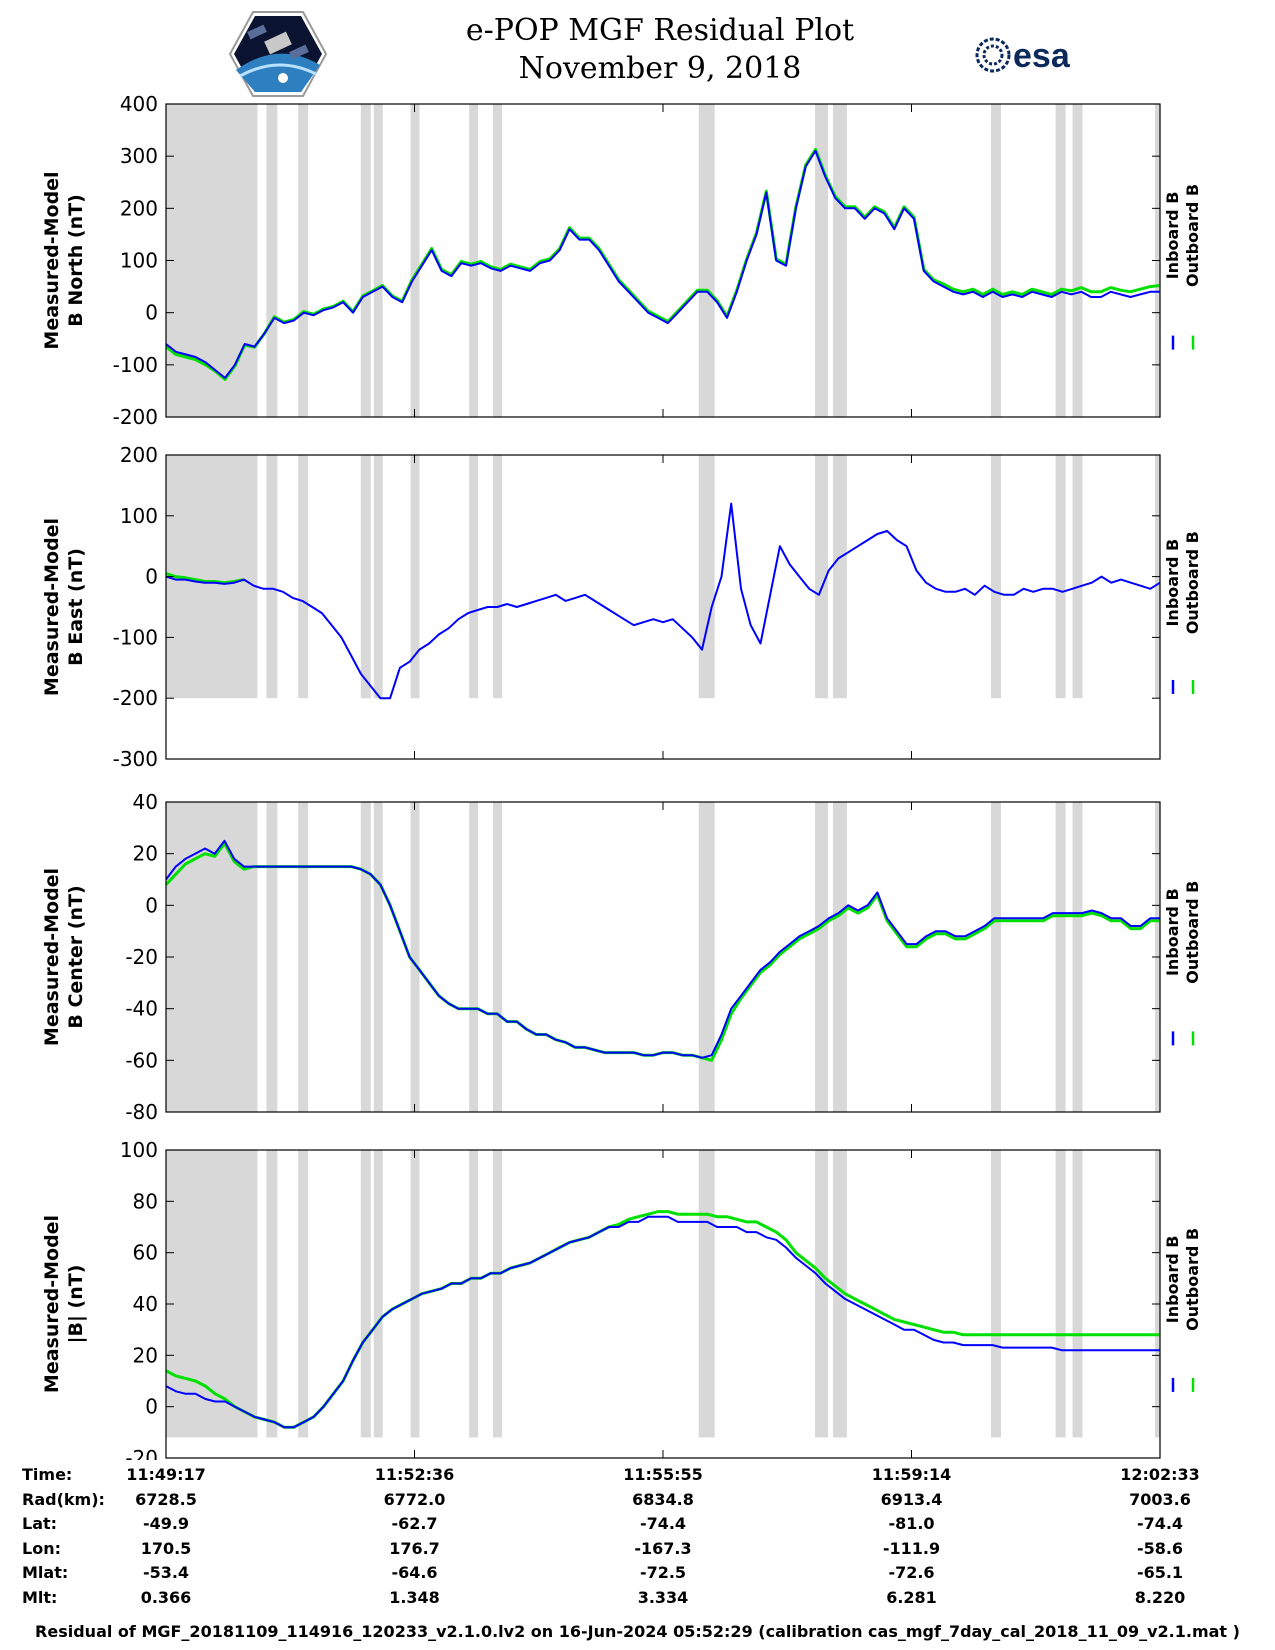  What do you see at coordinates (911, 1572) in the screenshot?
I see `info-cell: -72.6` at bounding box center [911, 1572].